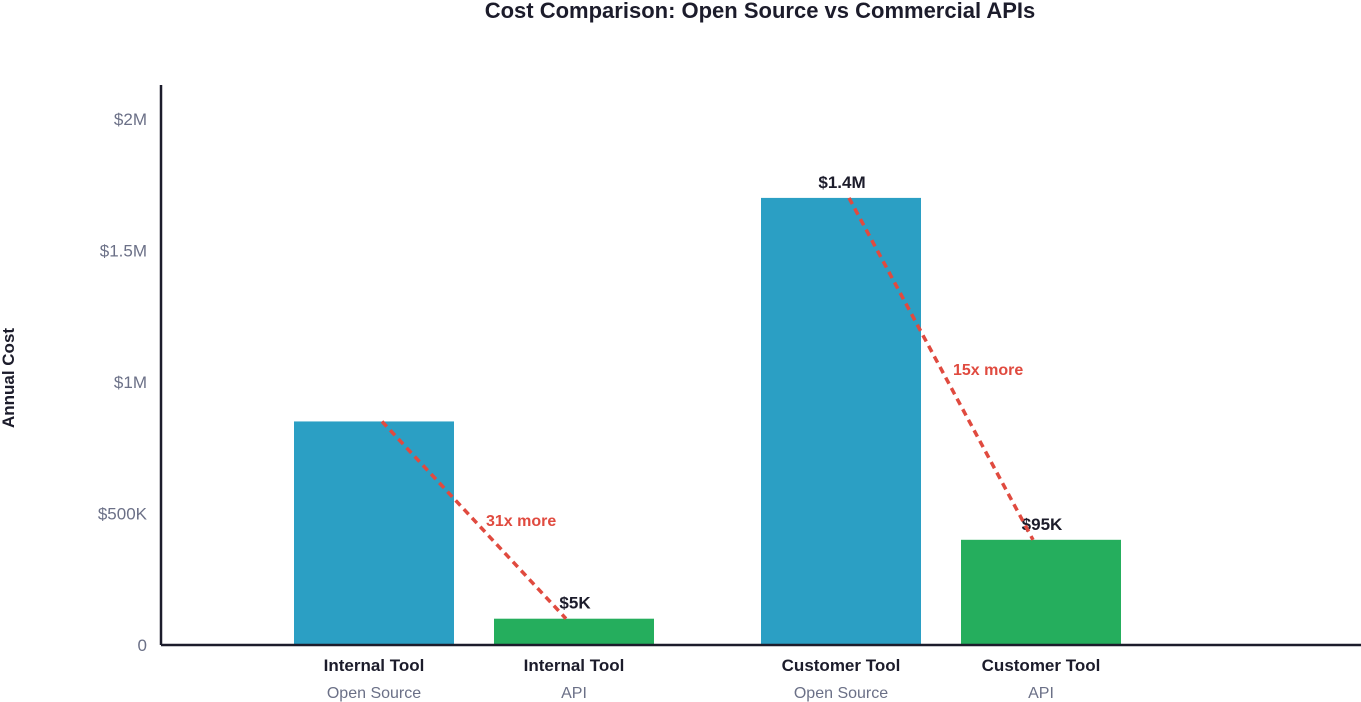 The height and width of the screenshot is (702, 1361). Describe the element at coordinates (1042, 524) in the screenshot. I see `bar-value-label: $95K` at that location.